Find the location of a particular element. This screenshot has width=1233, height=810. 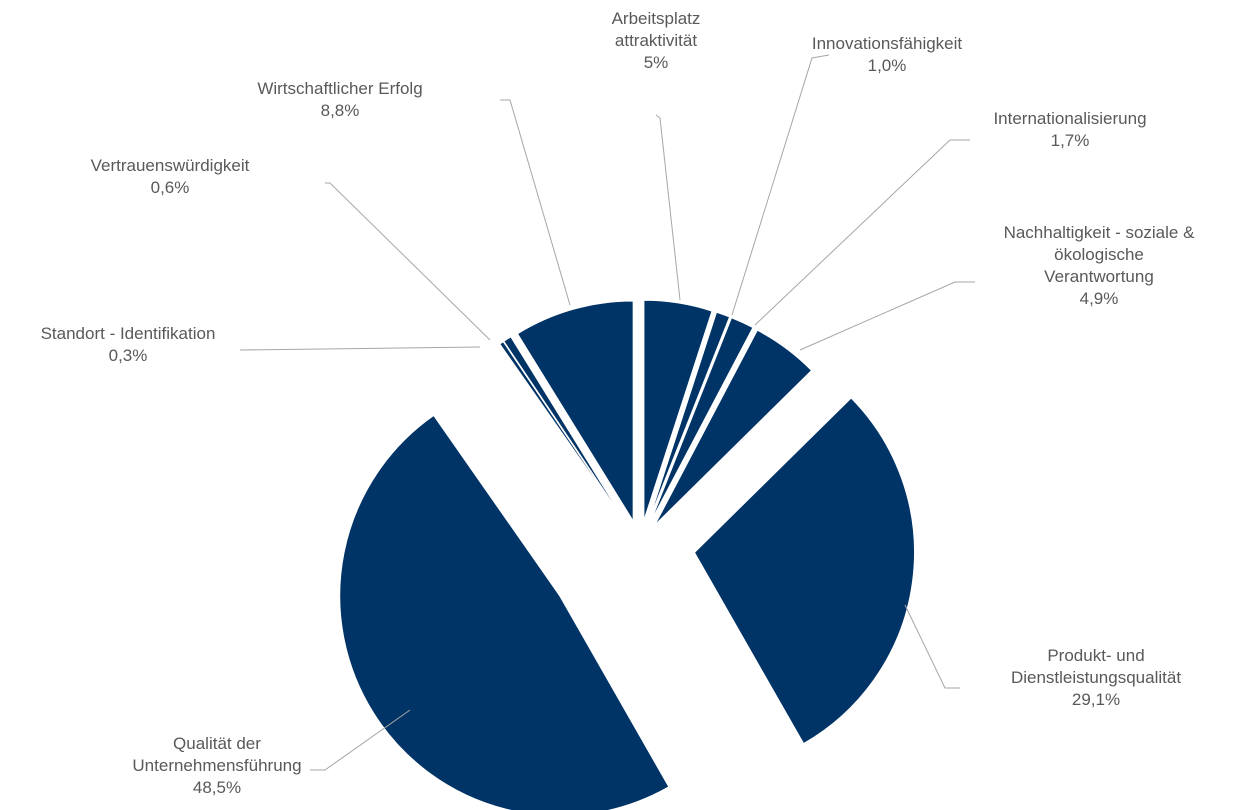

value-label: 0,6% is located at coordinates (170, 187).